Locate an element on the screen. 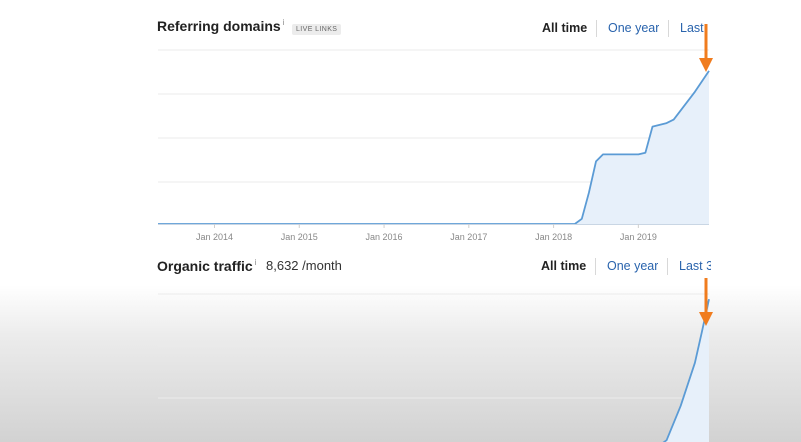 The image size is (801, 442). series-line is located at coordinates (686, 370).